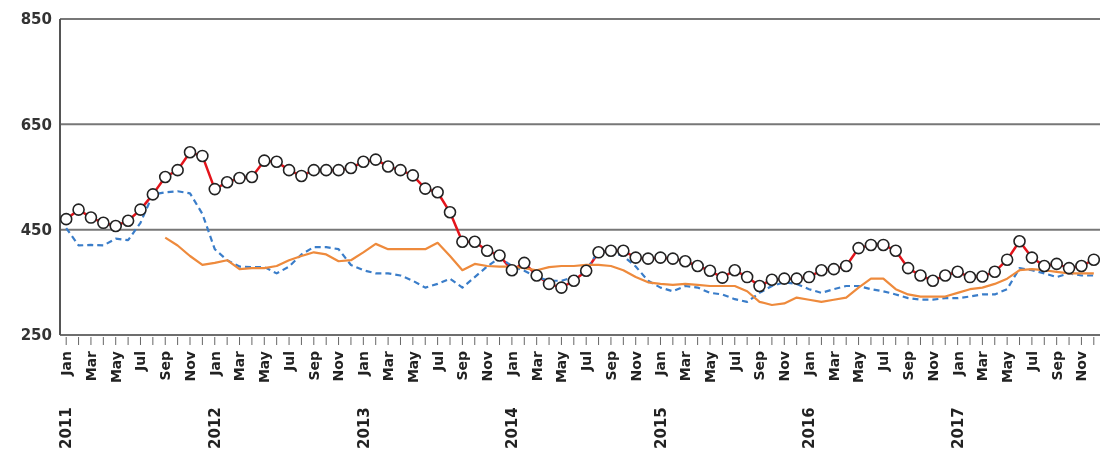 The width and height of the screenshot is (1114, 461). What do you see at coordinates (660, 428) in the screenshot?
I see `text: 2015` at bounding box center [660, 428].